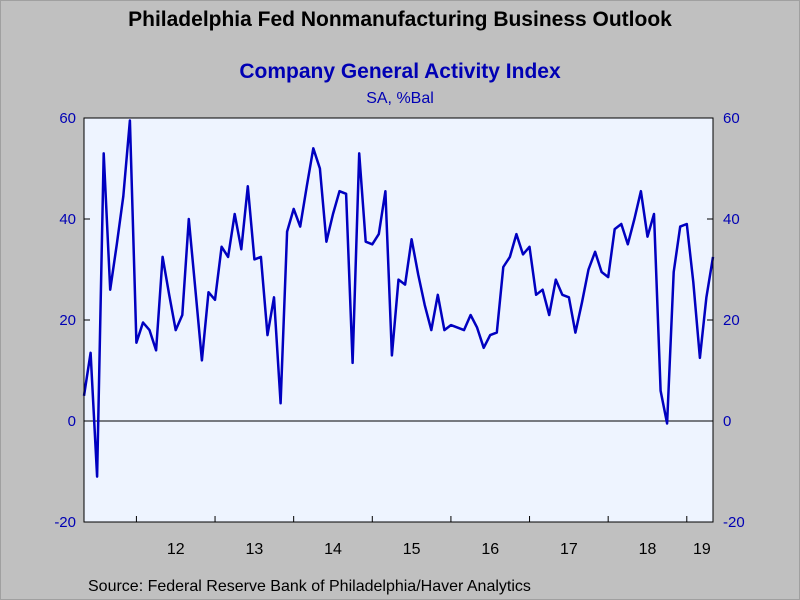 The width and height of the screenshot is (800, 600). I want to click on y-tick-label-left: 0, so click(72, 421).